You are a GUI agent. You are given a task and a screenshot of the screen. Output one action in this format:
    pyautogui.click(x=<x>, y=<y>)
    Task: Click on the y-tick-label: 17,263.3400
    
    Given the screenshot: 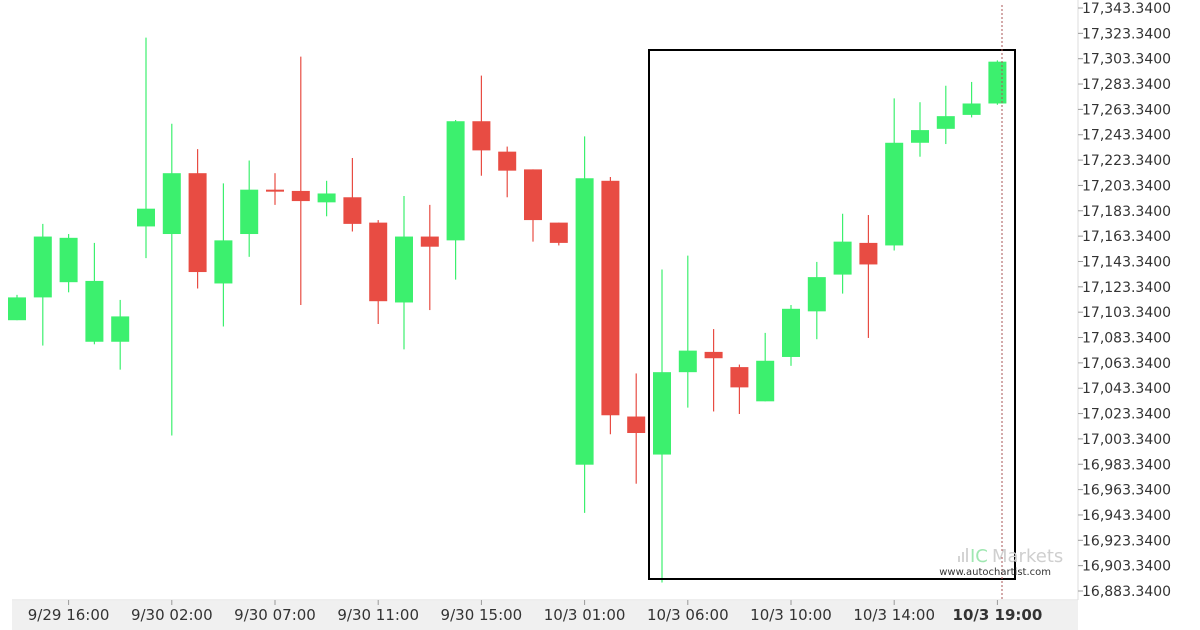 What is the action you would take?
    pyautogui.click(x=1126, y=110)
    